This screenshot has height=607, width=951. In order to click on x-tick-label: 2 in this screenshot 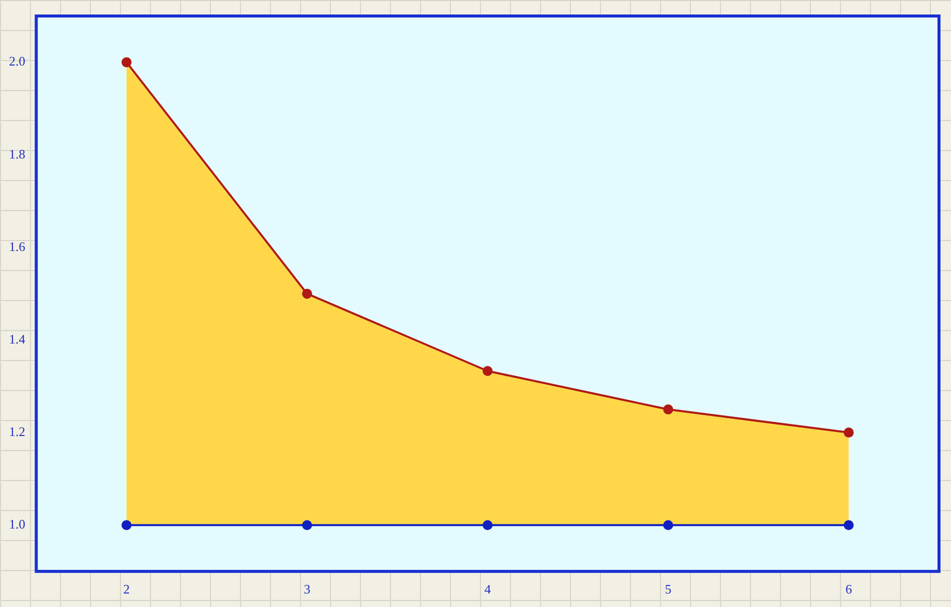, I will do `click(126, 589)`.